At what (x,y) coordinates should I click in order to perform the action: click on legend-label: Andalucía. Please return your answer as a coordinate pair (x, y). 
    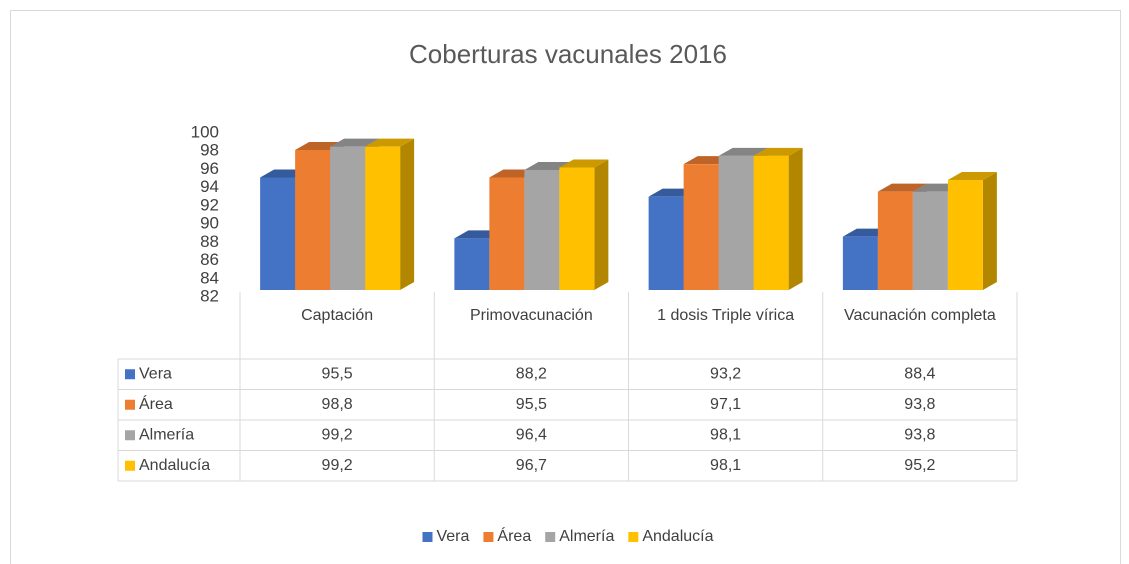
    Looking at the image, I should click on (677, 536).